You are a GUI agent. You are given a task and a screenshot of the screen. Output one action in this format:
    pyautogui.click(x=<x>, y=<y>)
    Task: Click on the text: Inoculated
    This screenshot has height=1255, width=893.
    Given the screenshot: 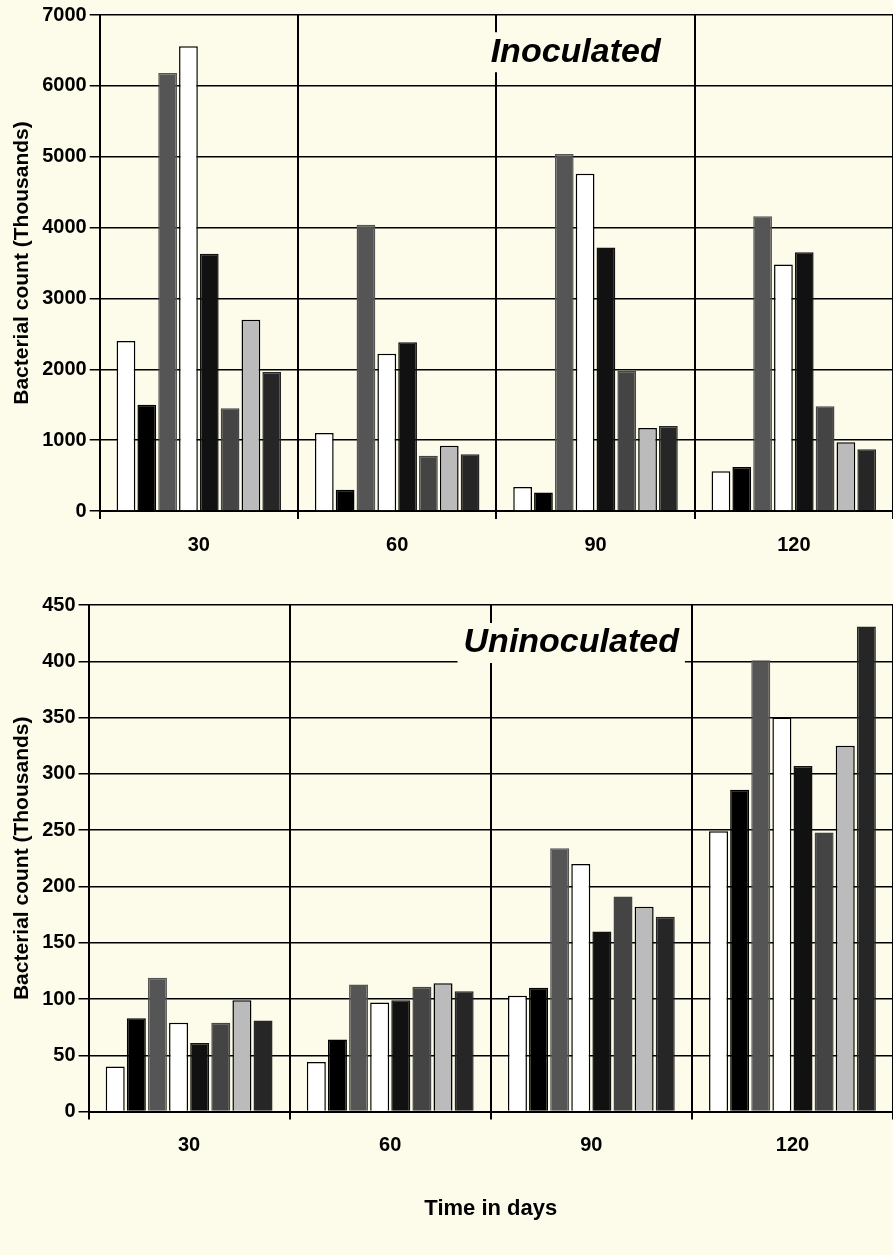 What is the action you would take?
    pyautogui.click(x=576, y=49)
    